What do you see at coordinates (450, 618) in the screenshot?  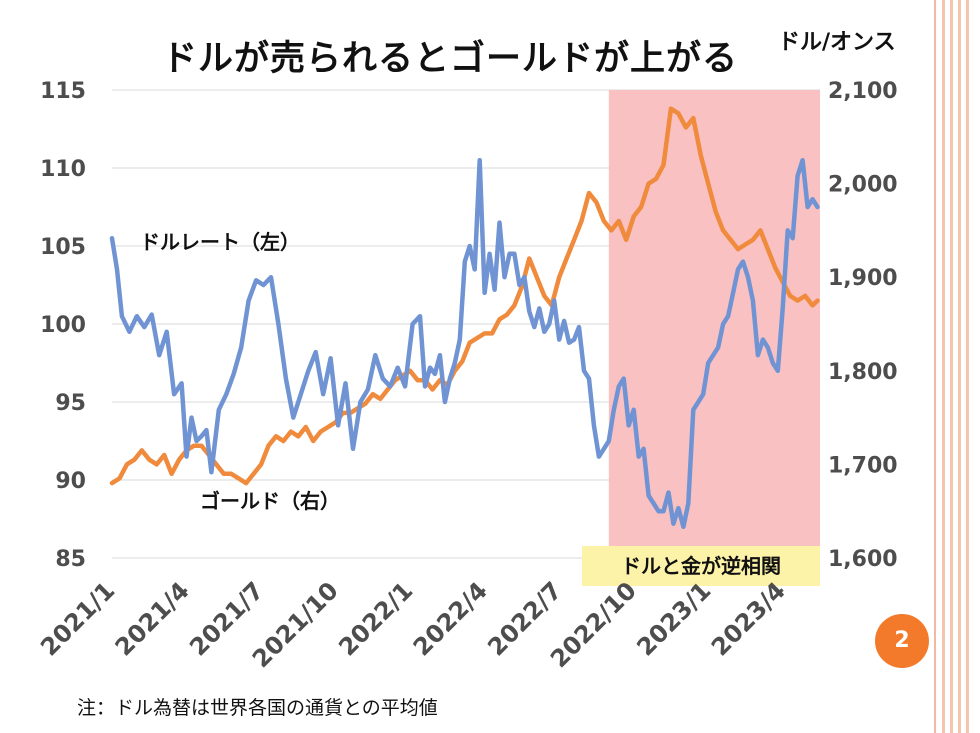 I see `x-tick-label: 2022/4` at bounding box center [450, 618].